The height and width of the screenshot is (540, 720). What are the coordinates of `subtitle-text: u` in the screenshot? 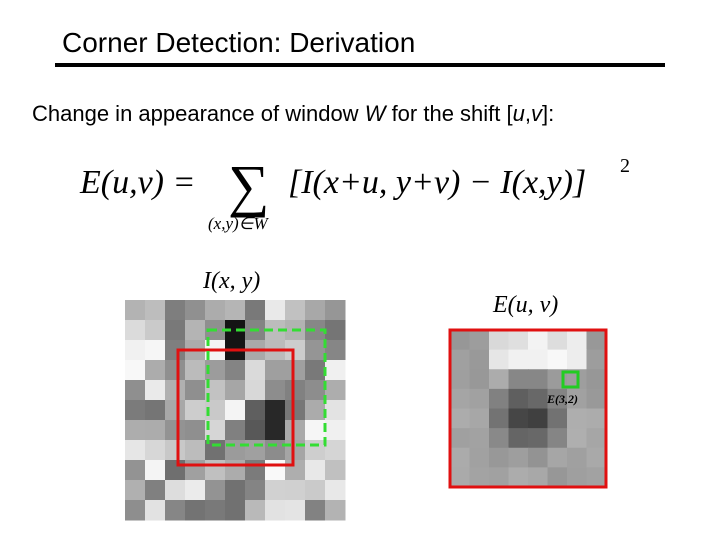 It's located at (519, 113).